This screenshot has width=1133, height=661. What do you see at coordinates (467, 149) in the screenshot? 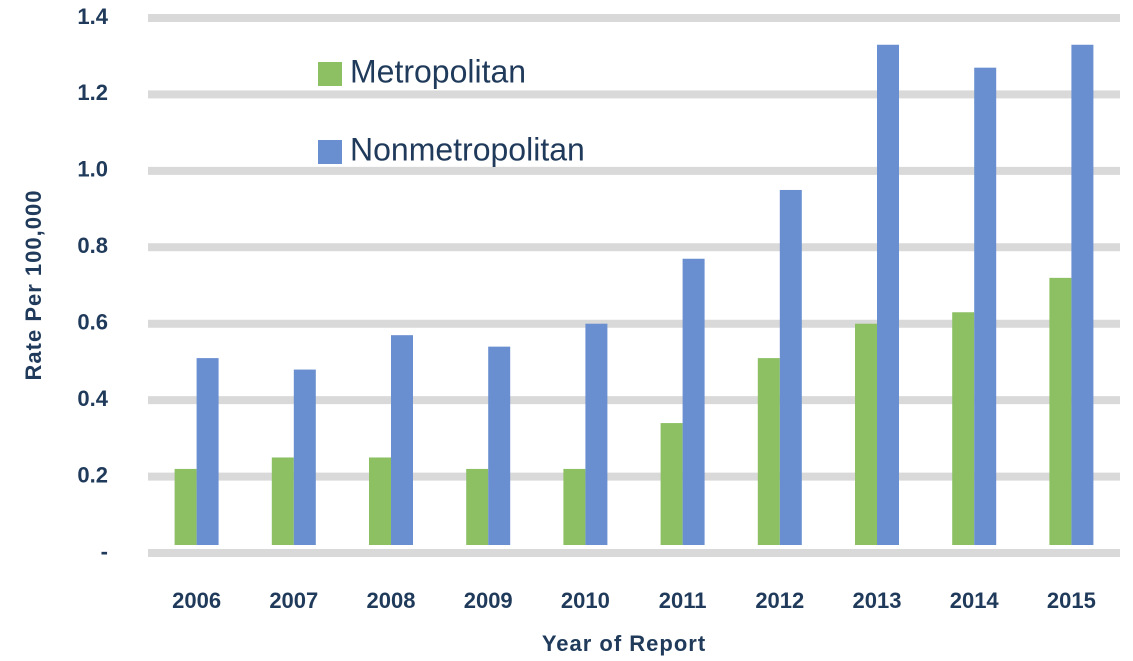
I see `legend-label: Nonmetropolitan` at bounding box center [467, 149].